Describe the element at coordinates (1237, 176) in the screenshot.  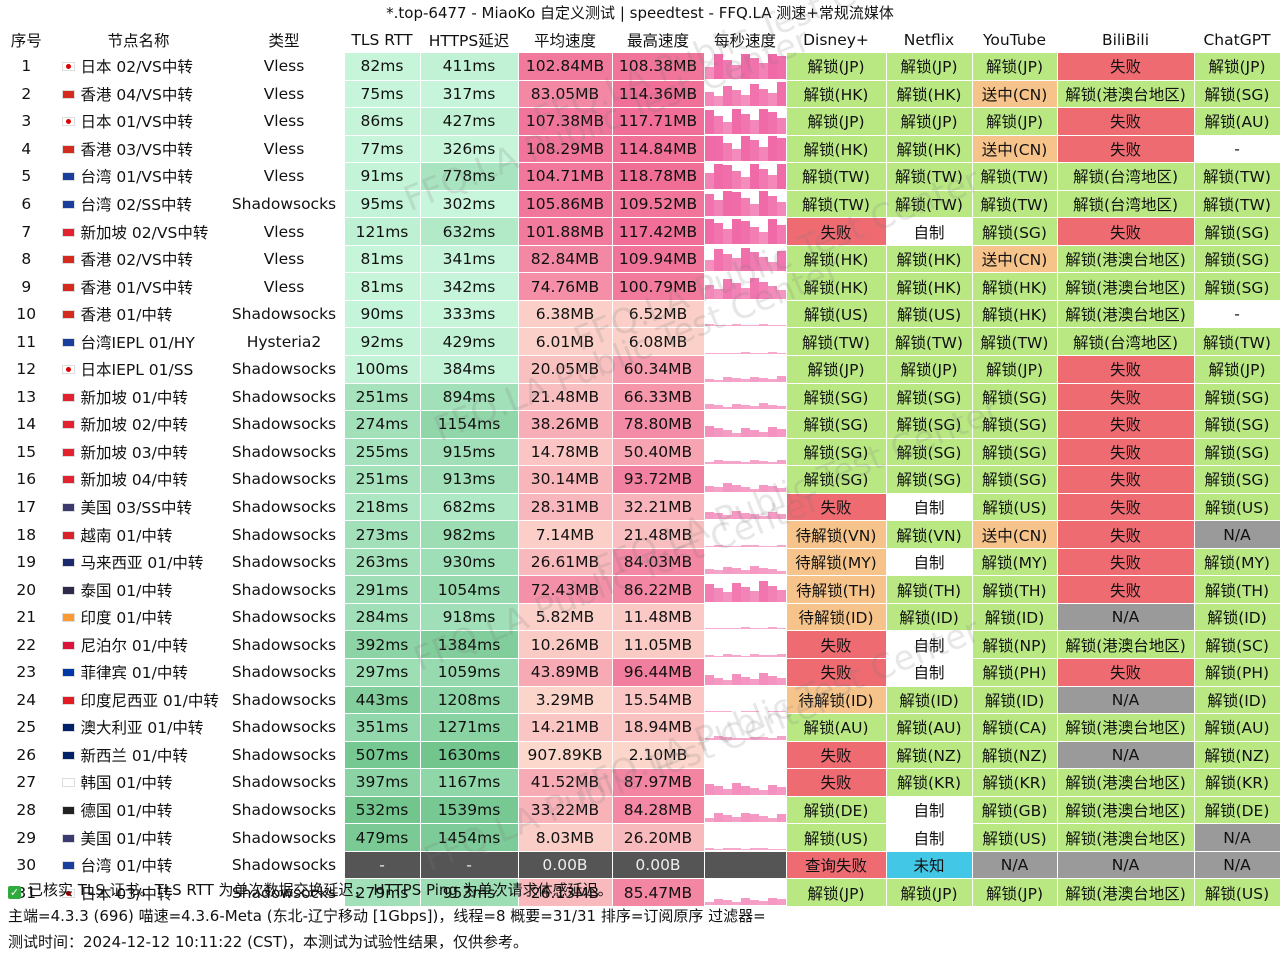
I see `cell-chatgpt: 解锁(TW)` at that location.